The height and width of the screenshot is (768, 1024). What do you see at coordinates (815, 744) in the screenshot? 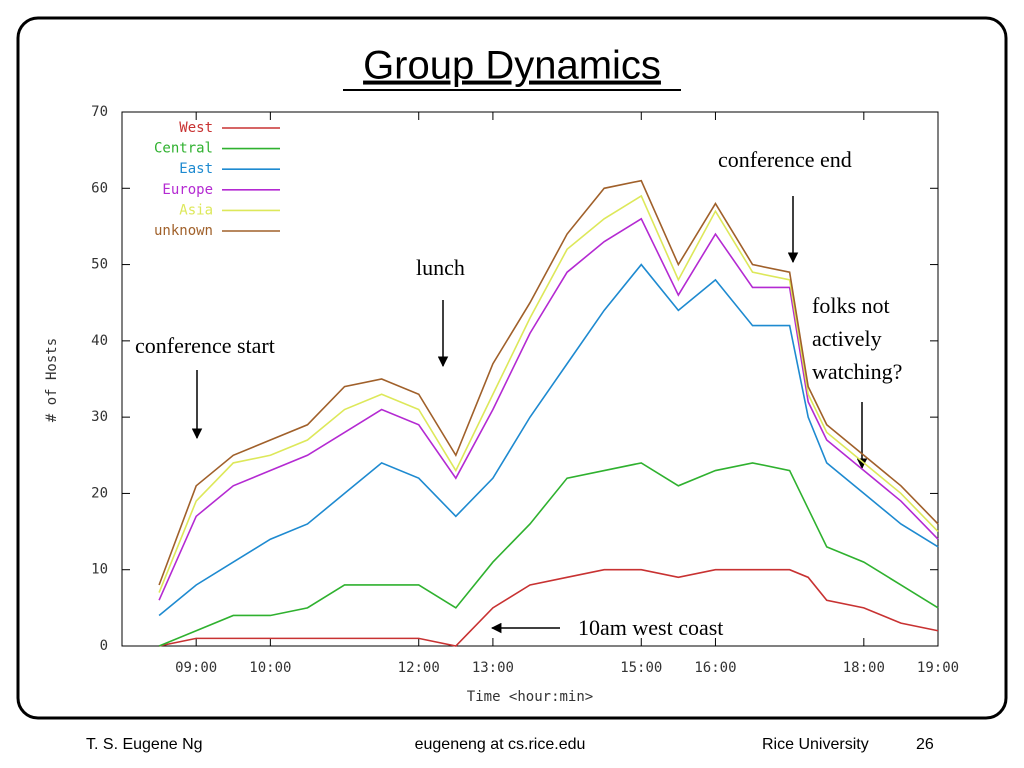
I see `footer-affiliation: Rice University` at bounding box center [815, 744].